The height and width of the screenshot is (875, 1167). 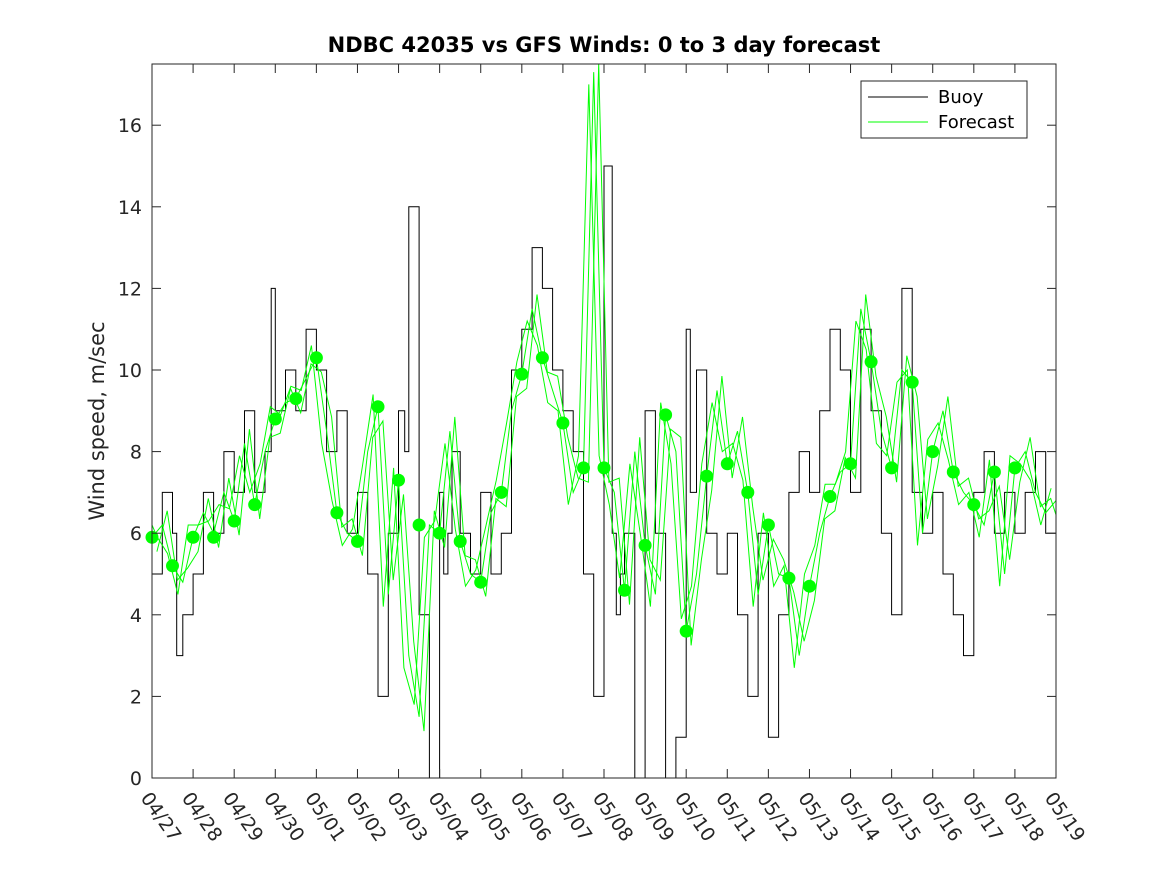 I want to click on legend-forecast-label: Forecast, so click(x=976, y=122).